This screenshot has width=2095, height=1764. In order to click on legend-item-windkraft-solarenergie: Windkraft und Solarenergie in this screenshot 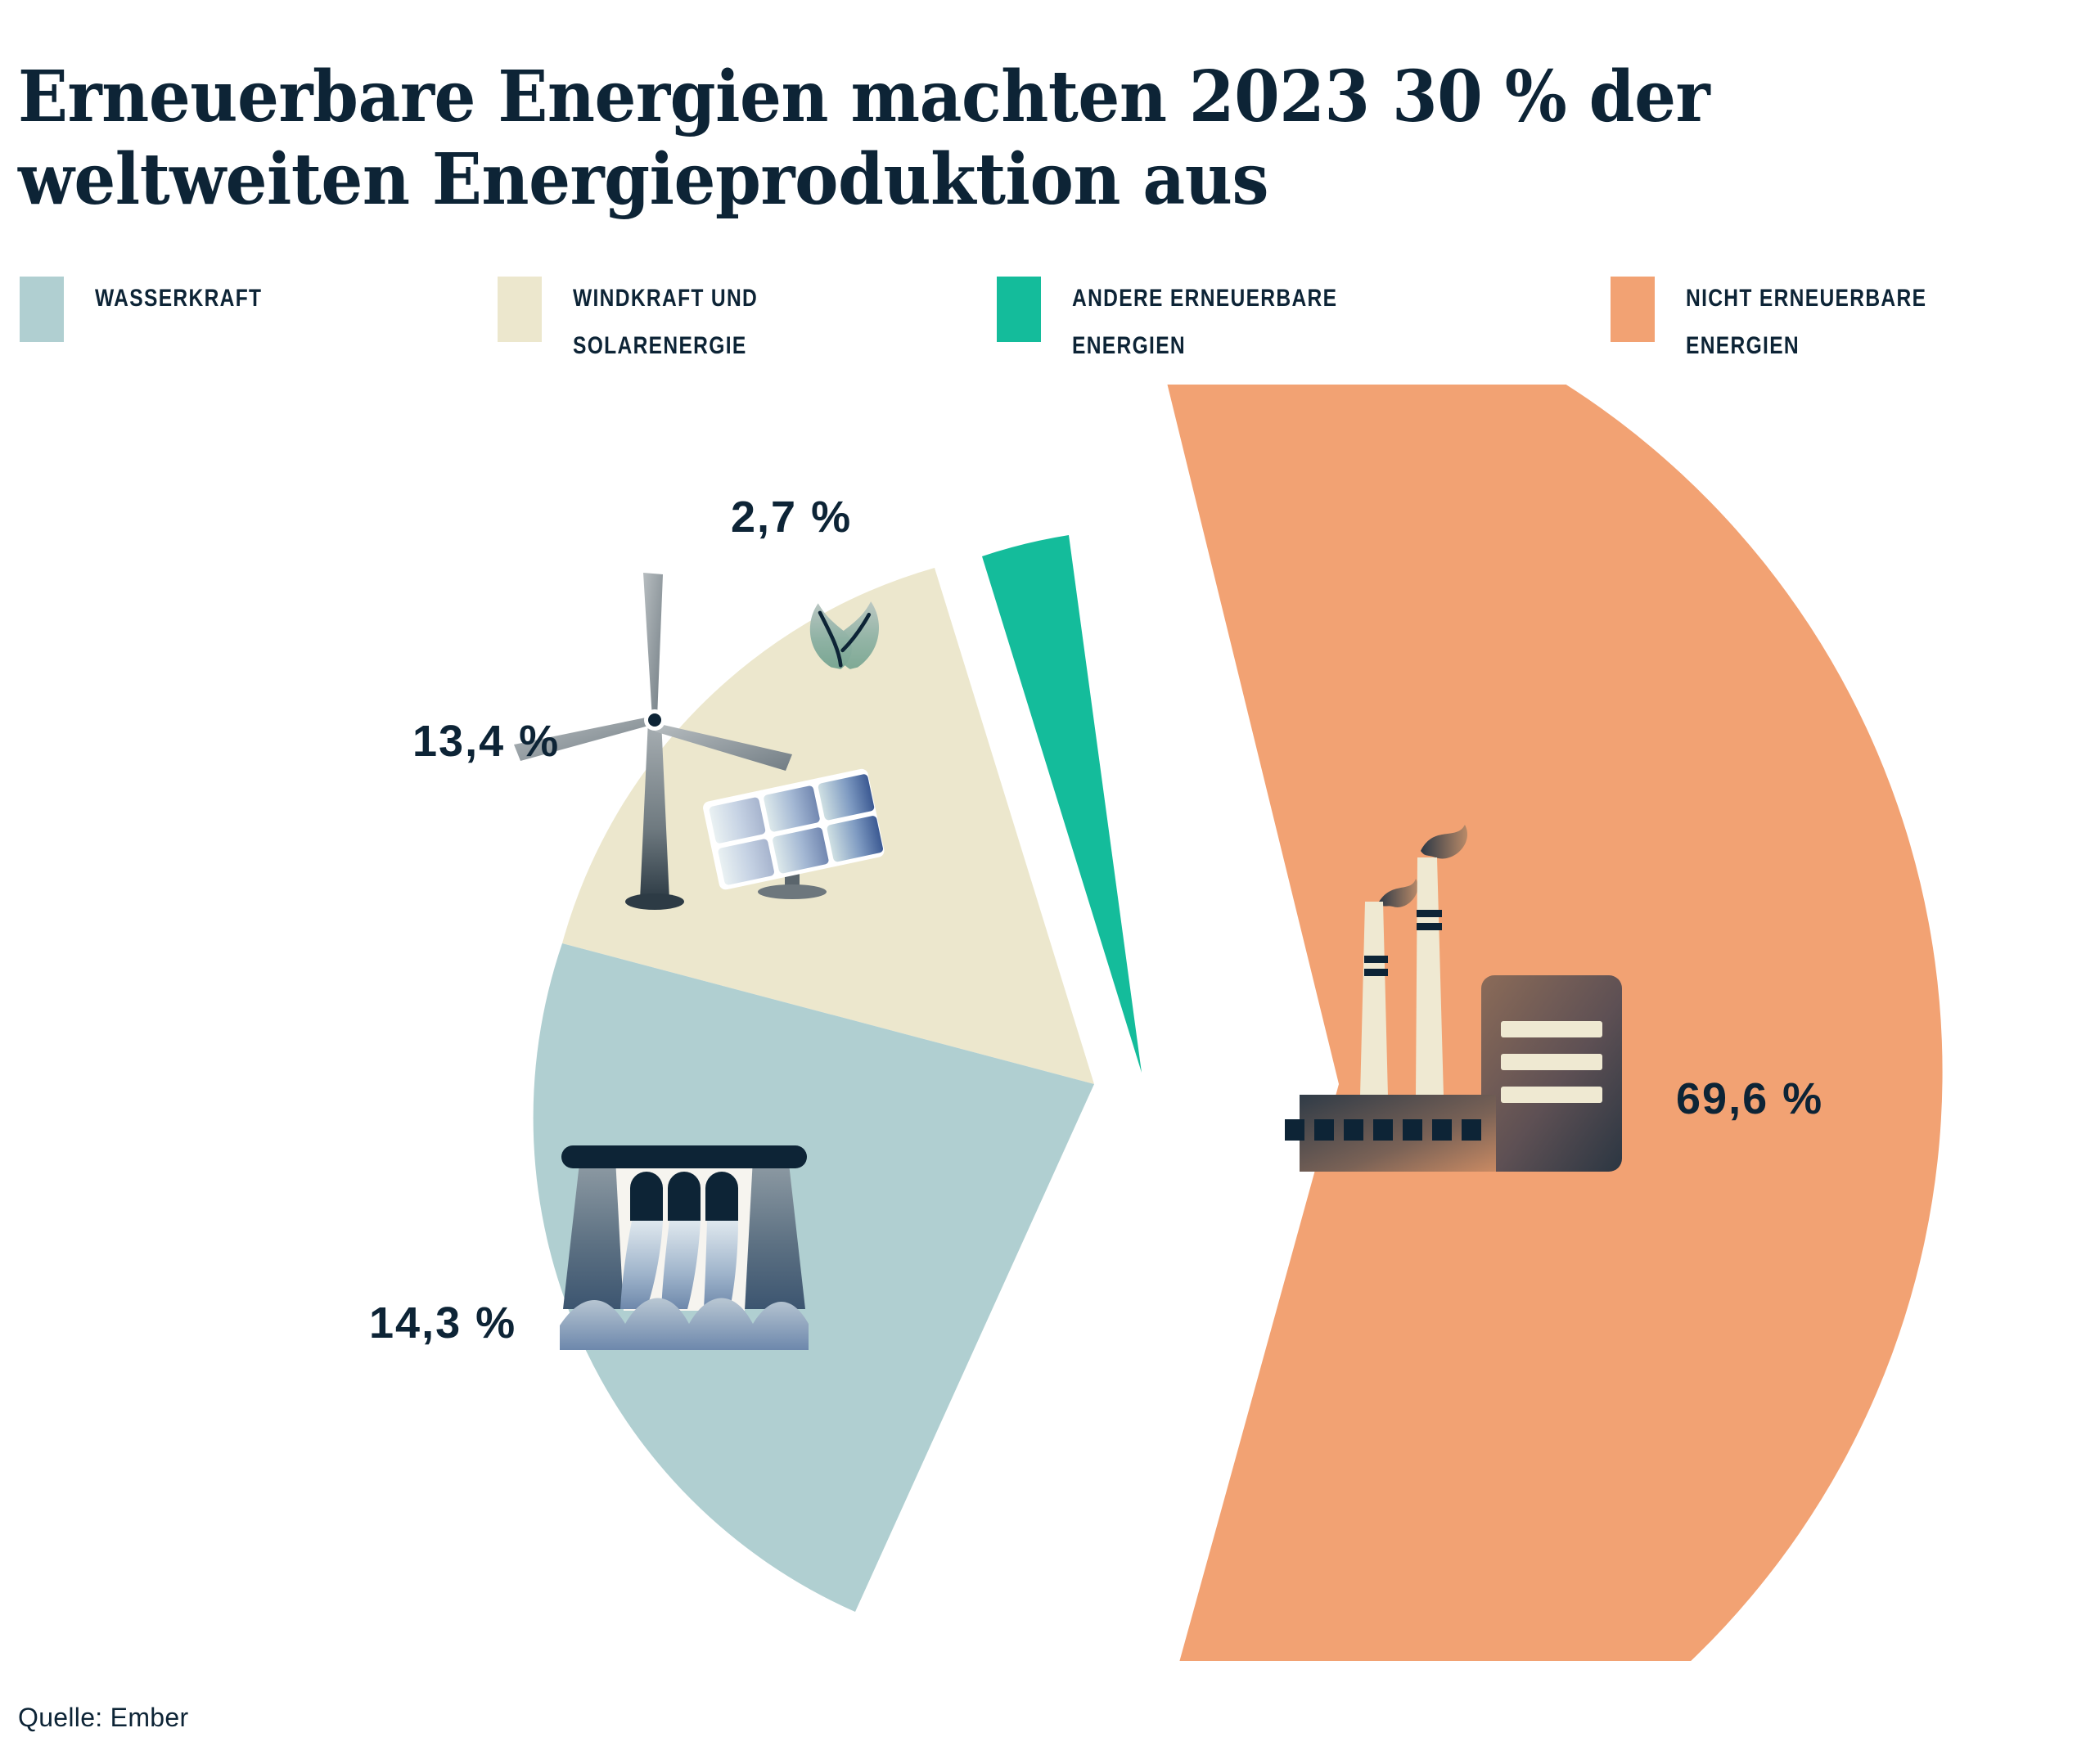, I will do `click(648, 323)`.